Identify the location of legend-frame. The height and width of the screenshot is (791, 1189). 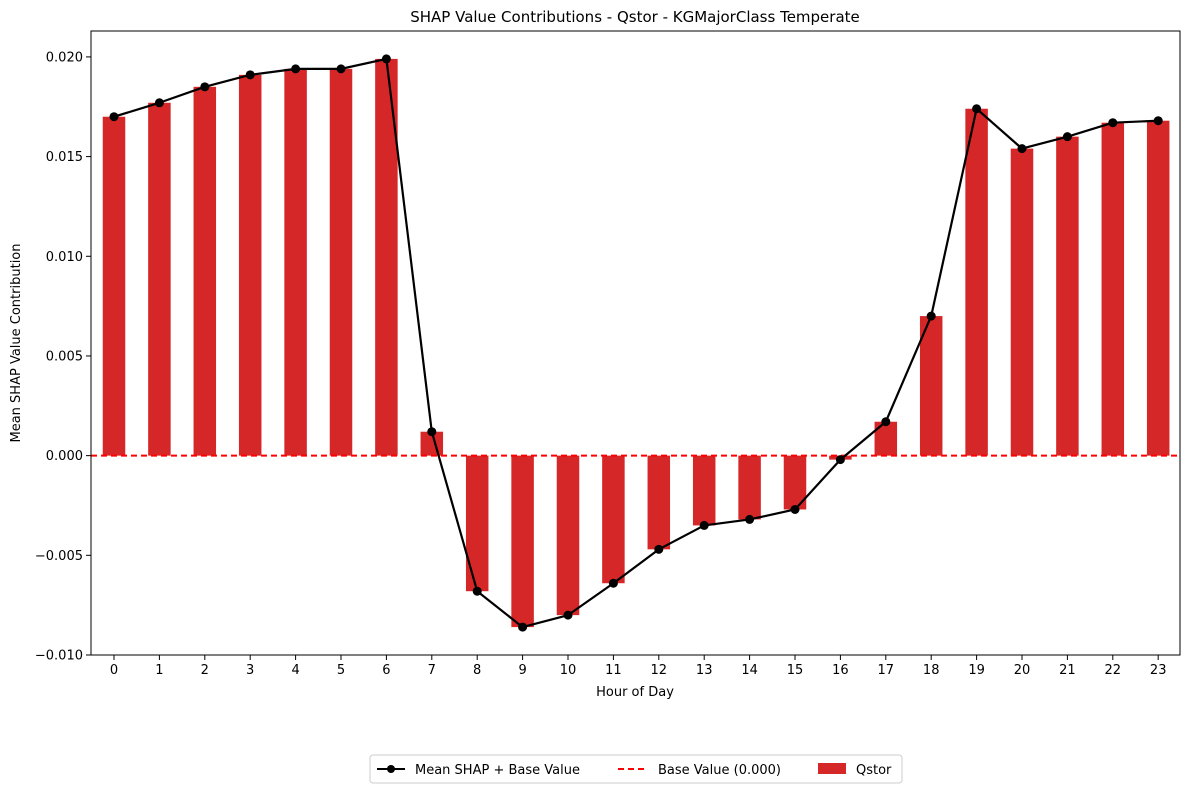
(636, 769).